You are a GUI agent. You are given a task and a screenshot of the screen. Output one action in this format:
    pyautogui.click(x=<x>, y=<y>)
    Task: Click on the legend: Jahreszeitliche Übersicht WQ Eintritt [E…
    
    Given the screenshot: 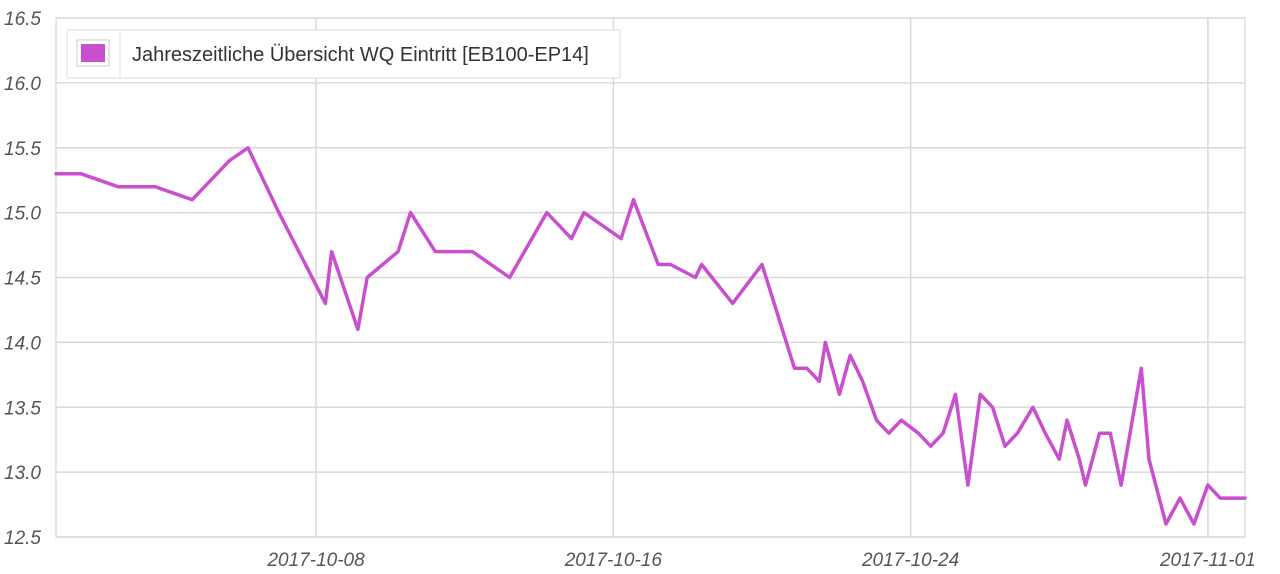 What is the action you would take?
    pyautogui.click(x=343, y=54)
    